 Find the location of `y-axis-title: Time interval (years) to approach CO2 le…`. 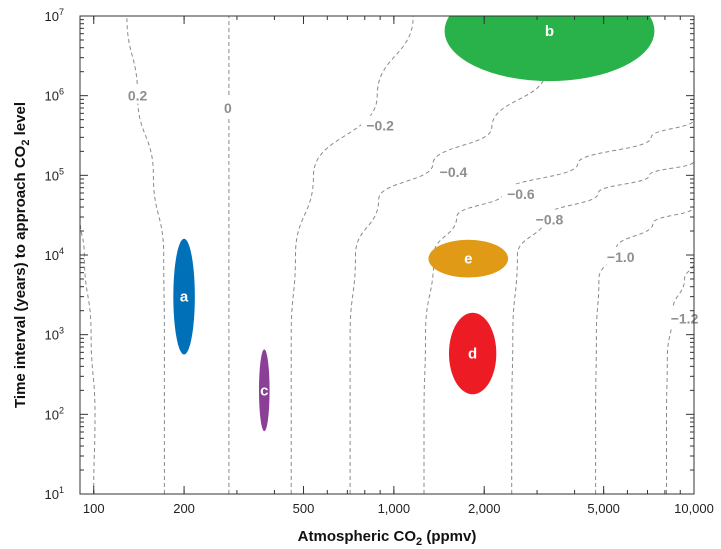

y-axis-title: Time interval (years) to approach CO2 le… is located at coordinates (22, 255).